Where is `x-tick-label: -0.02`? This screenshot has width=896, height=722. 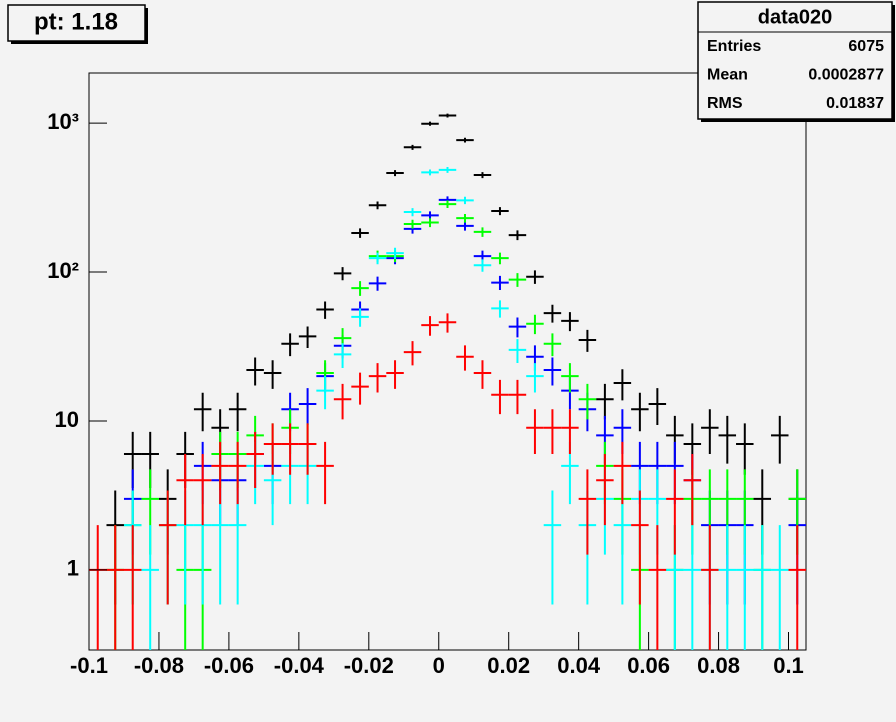
x-tick-label: -0.02 is located at coordinates (369, 665).